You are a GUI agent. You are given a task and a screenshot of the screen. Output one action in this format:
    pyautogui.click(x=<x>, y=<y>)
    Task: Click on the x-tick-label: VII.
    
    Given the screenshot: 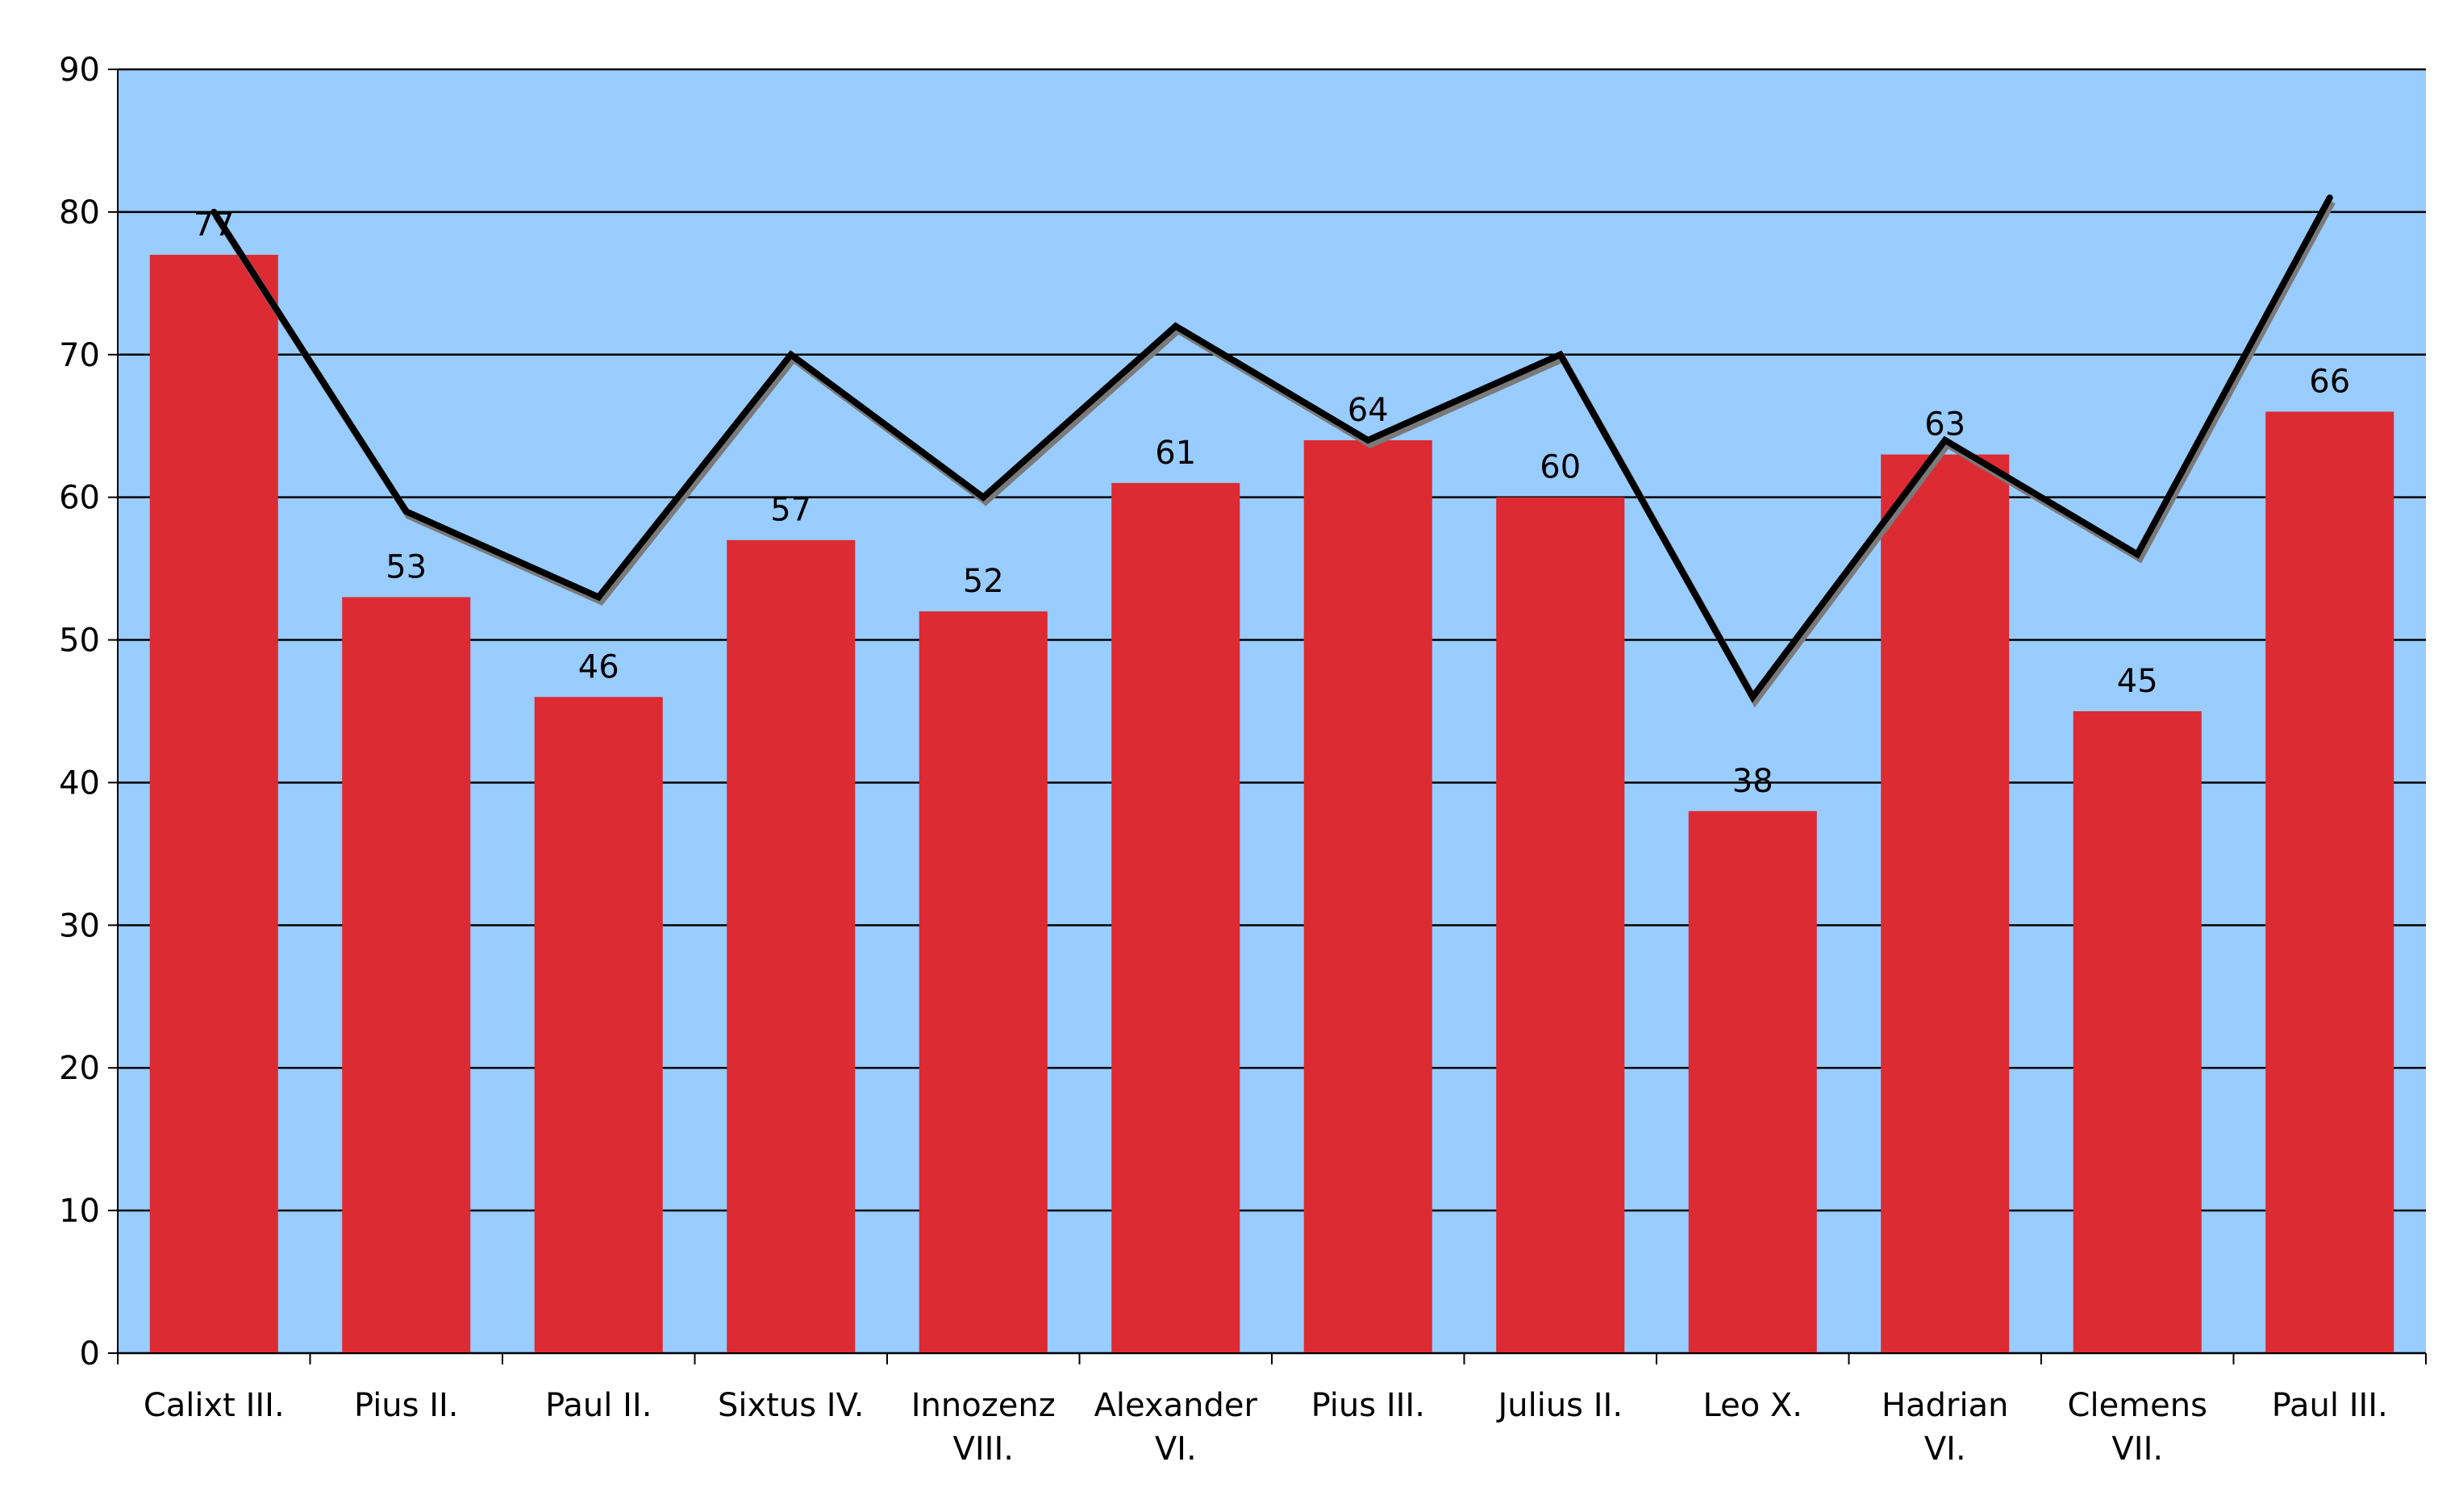 What is the action you would take?
    pyautogui.click(x=2137, y=1449)
    